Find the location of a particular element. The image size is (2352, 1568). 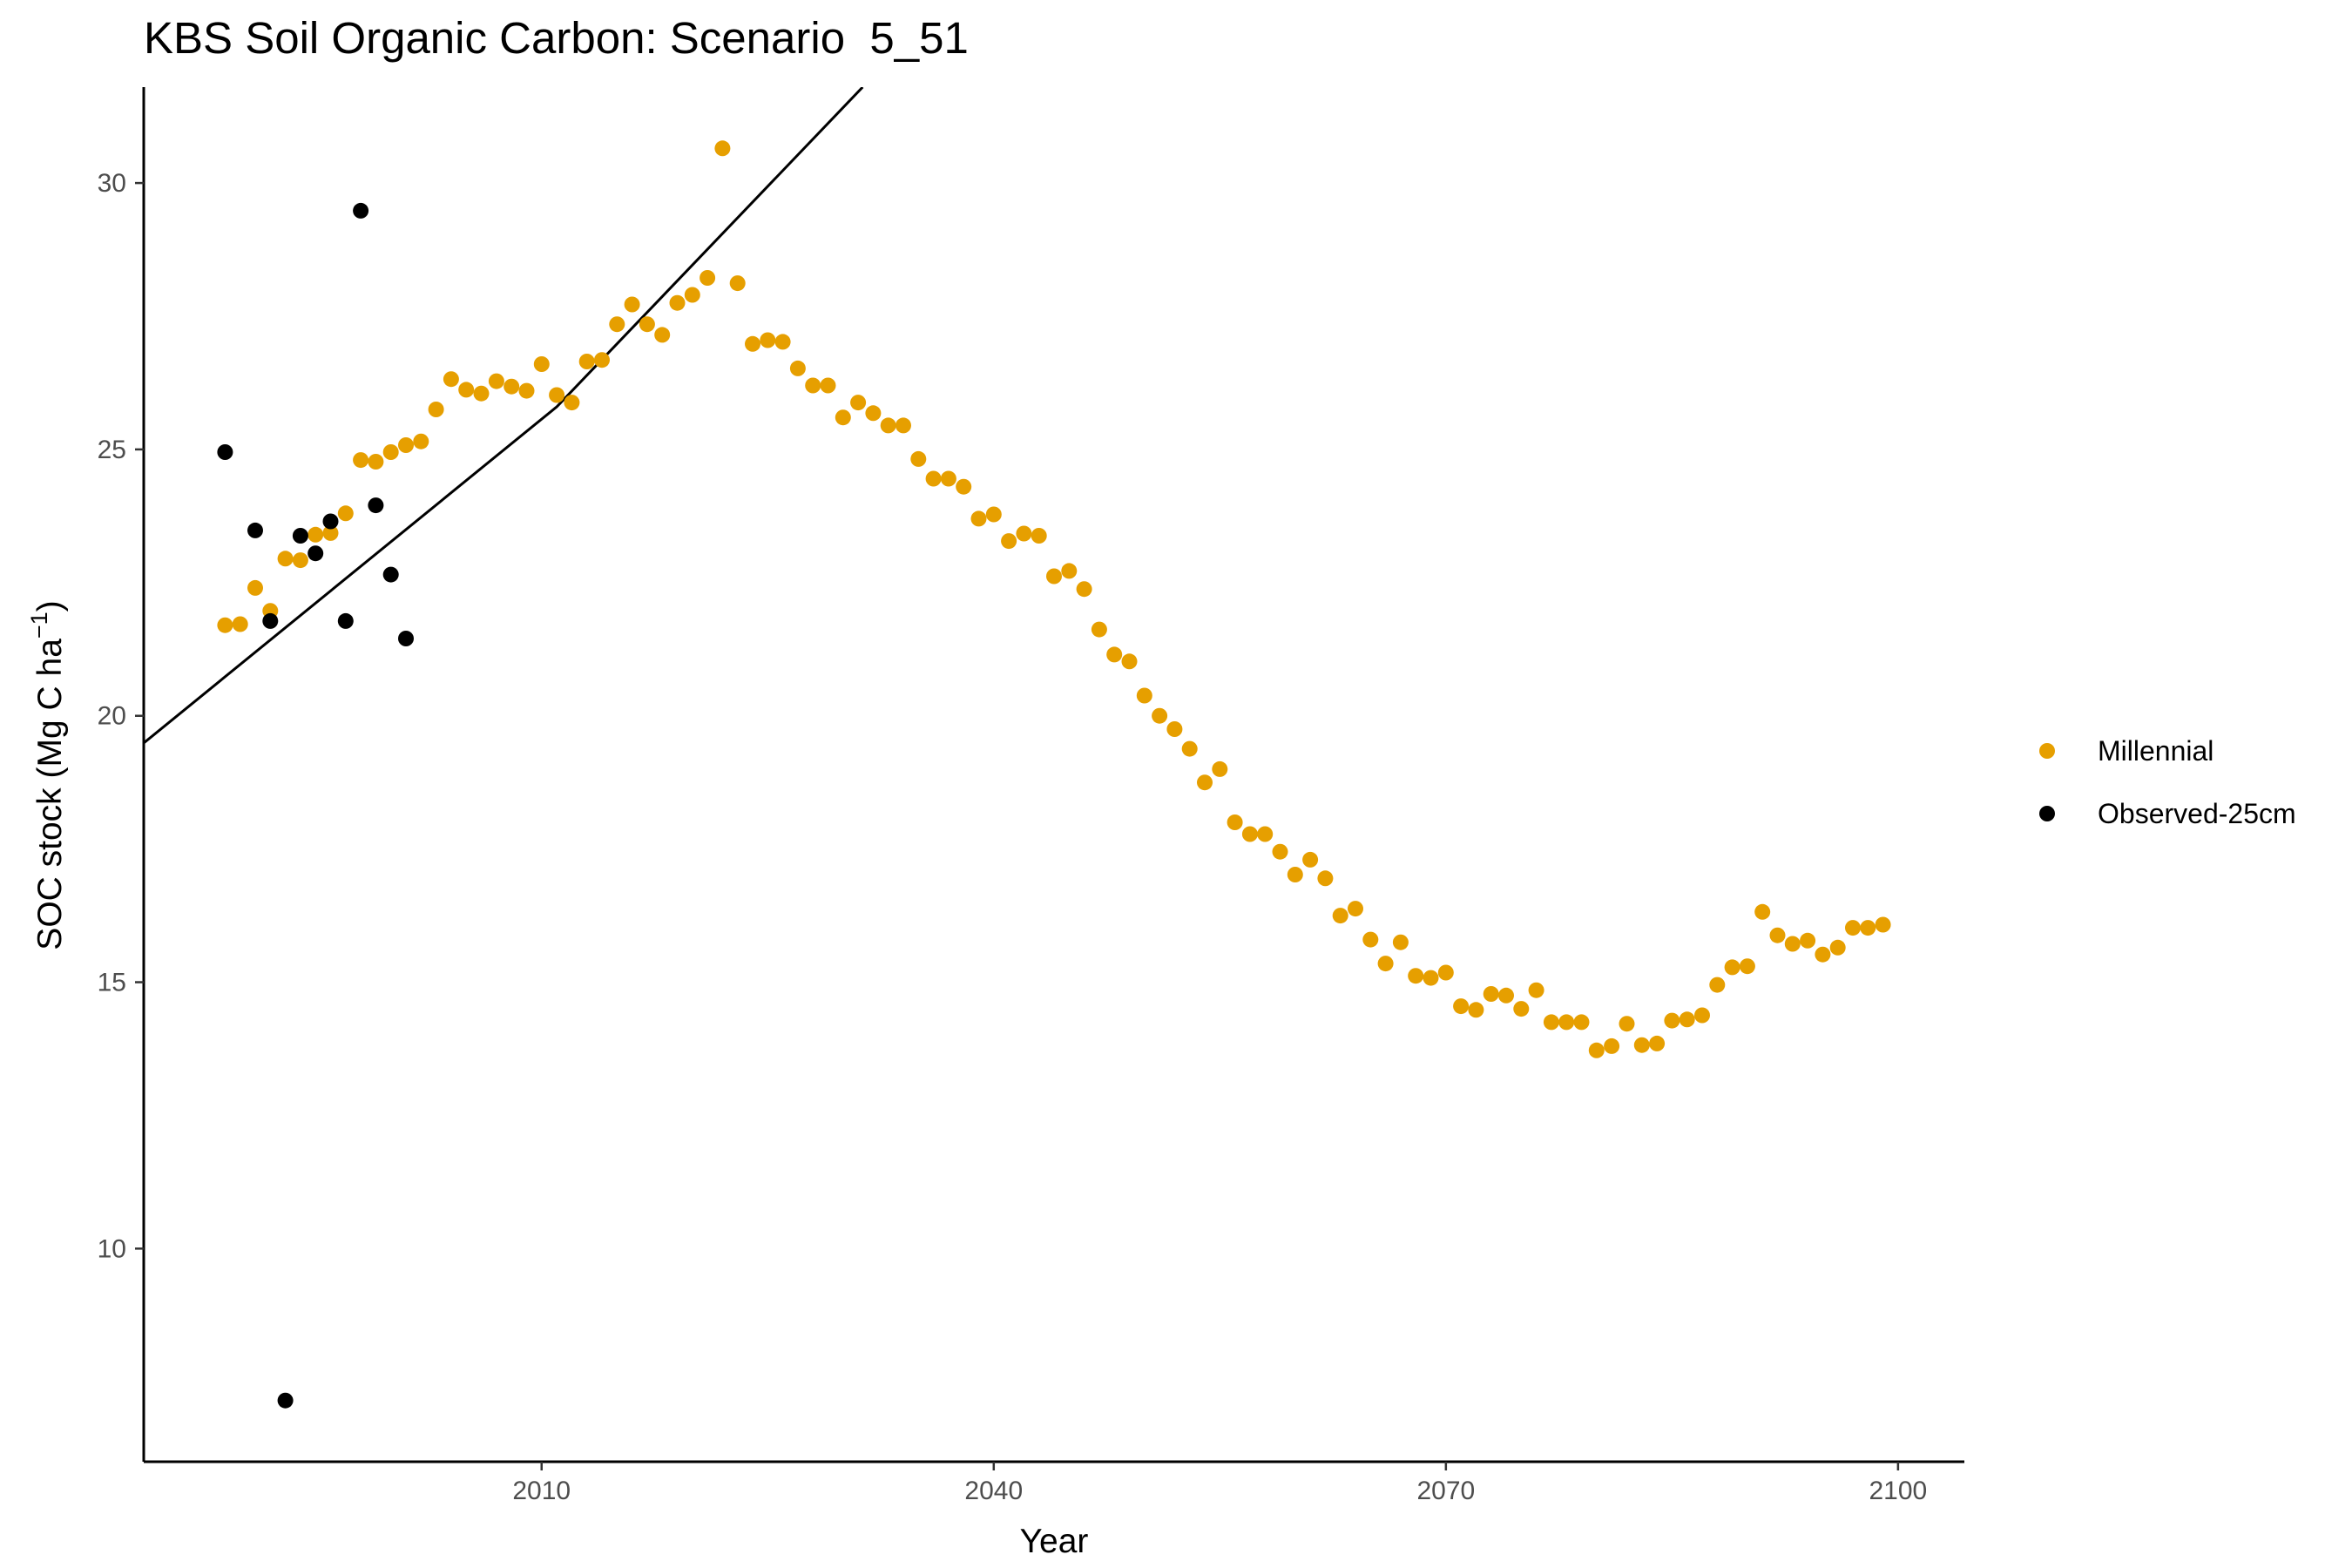

y-axis-title-superscript: −1 is located at coordinates (39, 625).